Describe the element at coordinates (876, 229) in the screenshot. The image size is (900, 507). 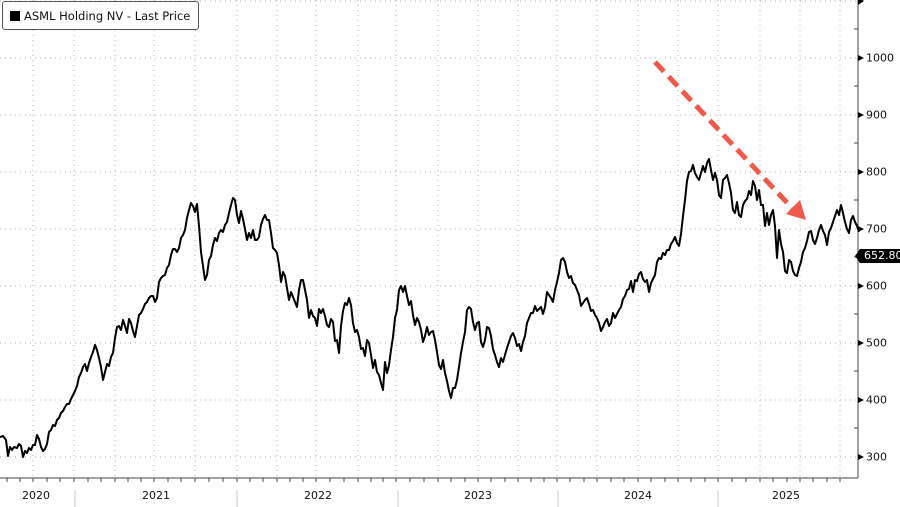
I see `y-tick-700: 700` at that location.